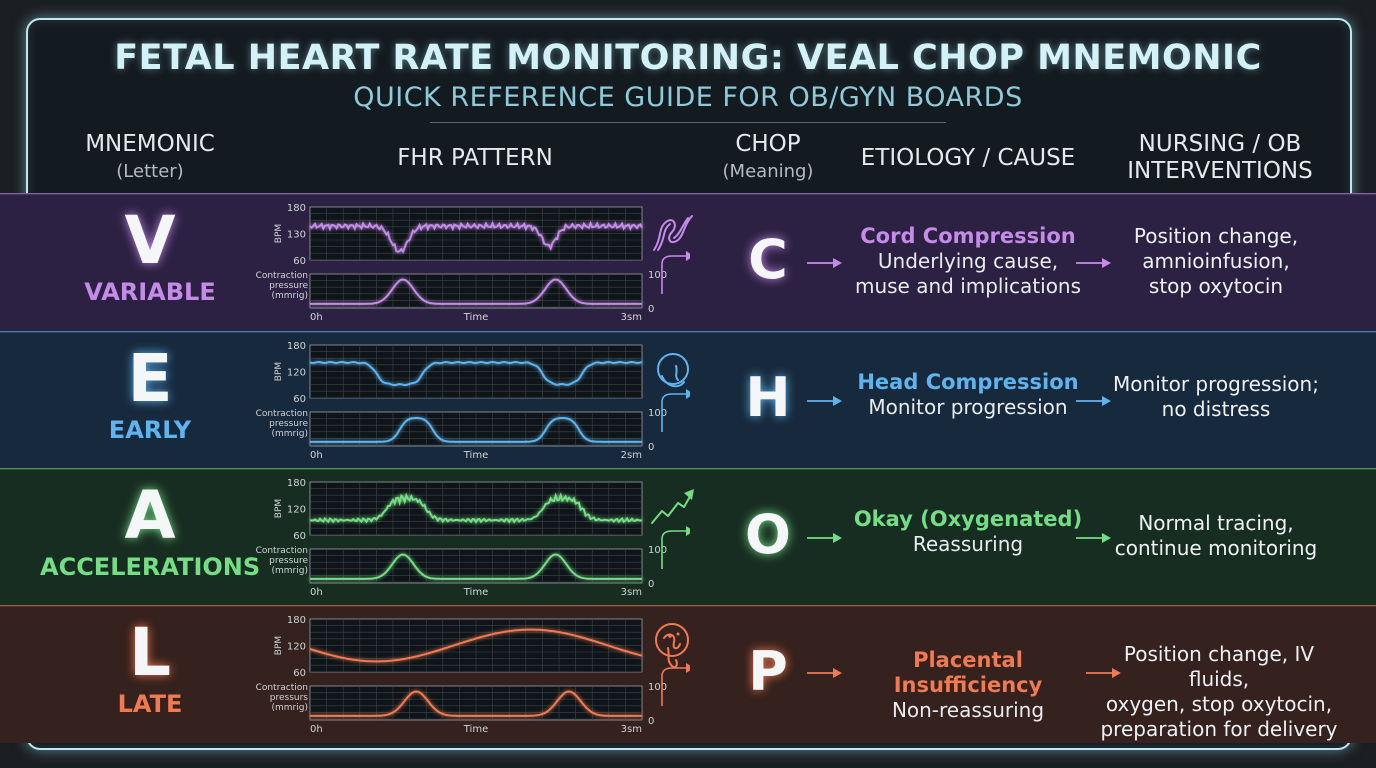  I want to click on header-mnemonic-sub: (Letter), so click(150, 171).